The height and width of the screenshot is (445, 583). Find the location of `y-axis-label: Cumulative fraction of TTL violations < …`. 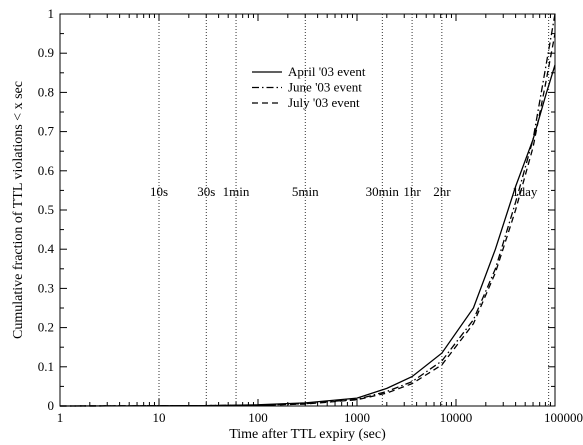

y-axis-label: Cumulative fraction of TTL violations < … is located at coordinates (18, 210).